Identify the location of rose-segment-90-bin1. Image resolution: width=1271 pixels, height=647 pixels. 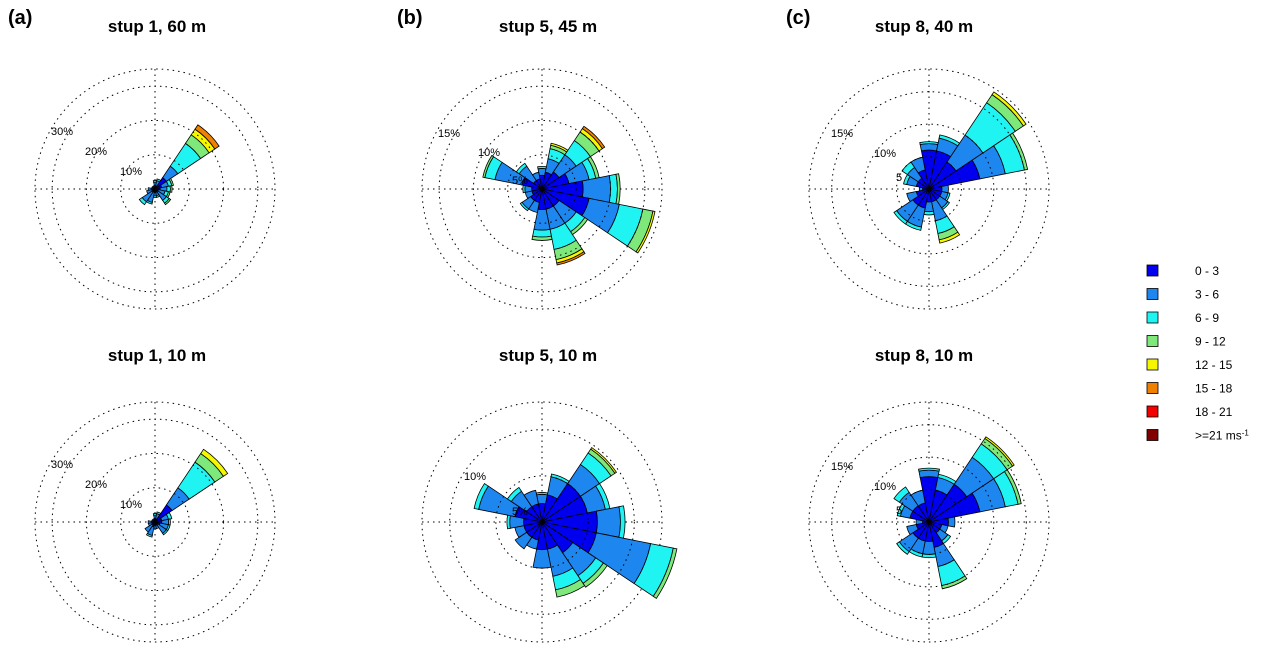
(608, 522).